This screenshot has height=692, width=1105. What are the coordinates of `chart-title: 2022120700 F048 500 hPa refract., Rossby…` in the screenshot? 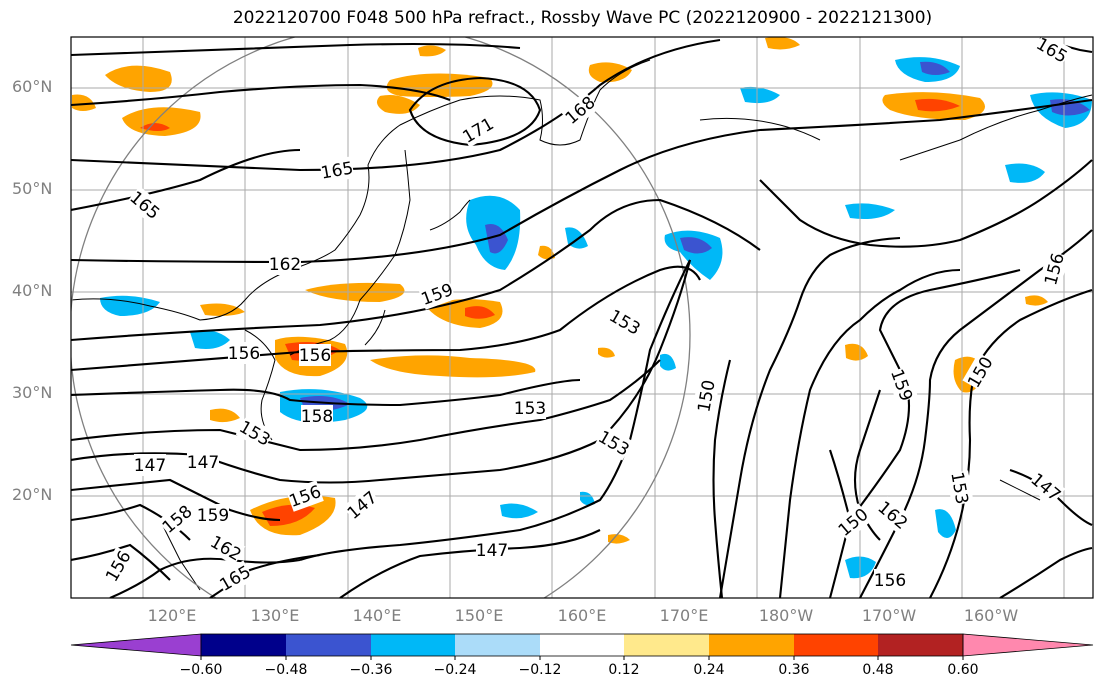 It's located at (582, 18).